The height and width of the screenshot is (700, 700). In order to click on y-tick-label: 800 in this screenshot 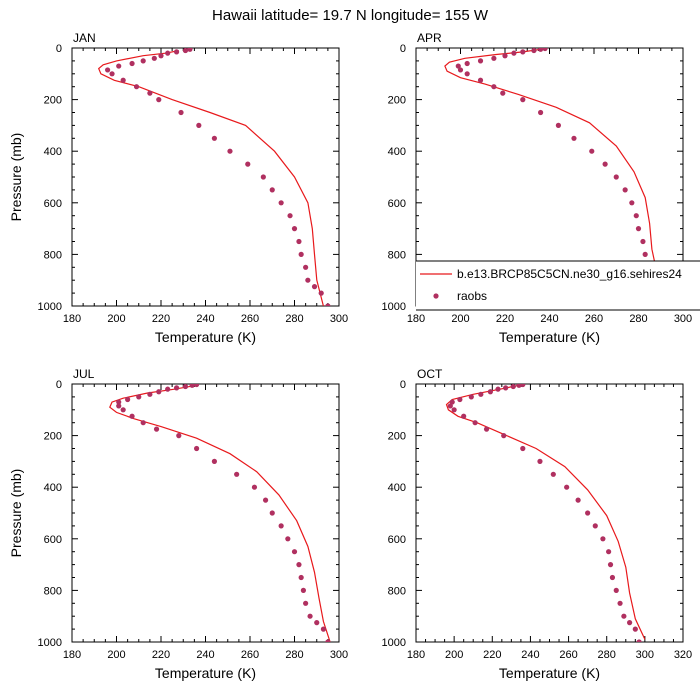, I will do `click(397, 255)`.